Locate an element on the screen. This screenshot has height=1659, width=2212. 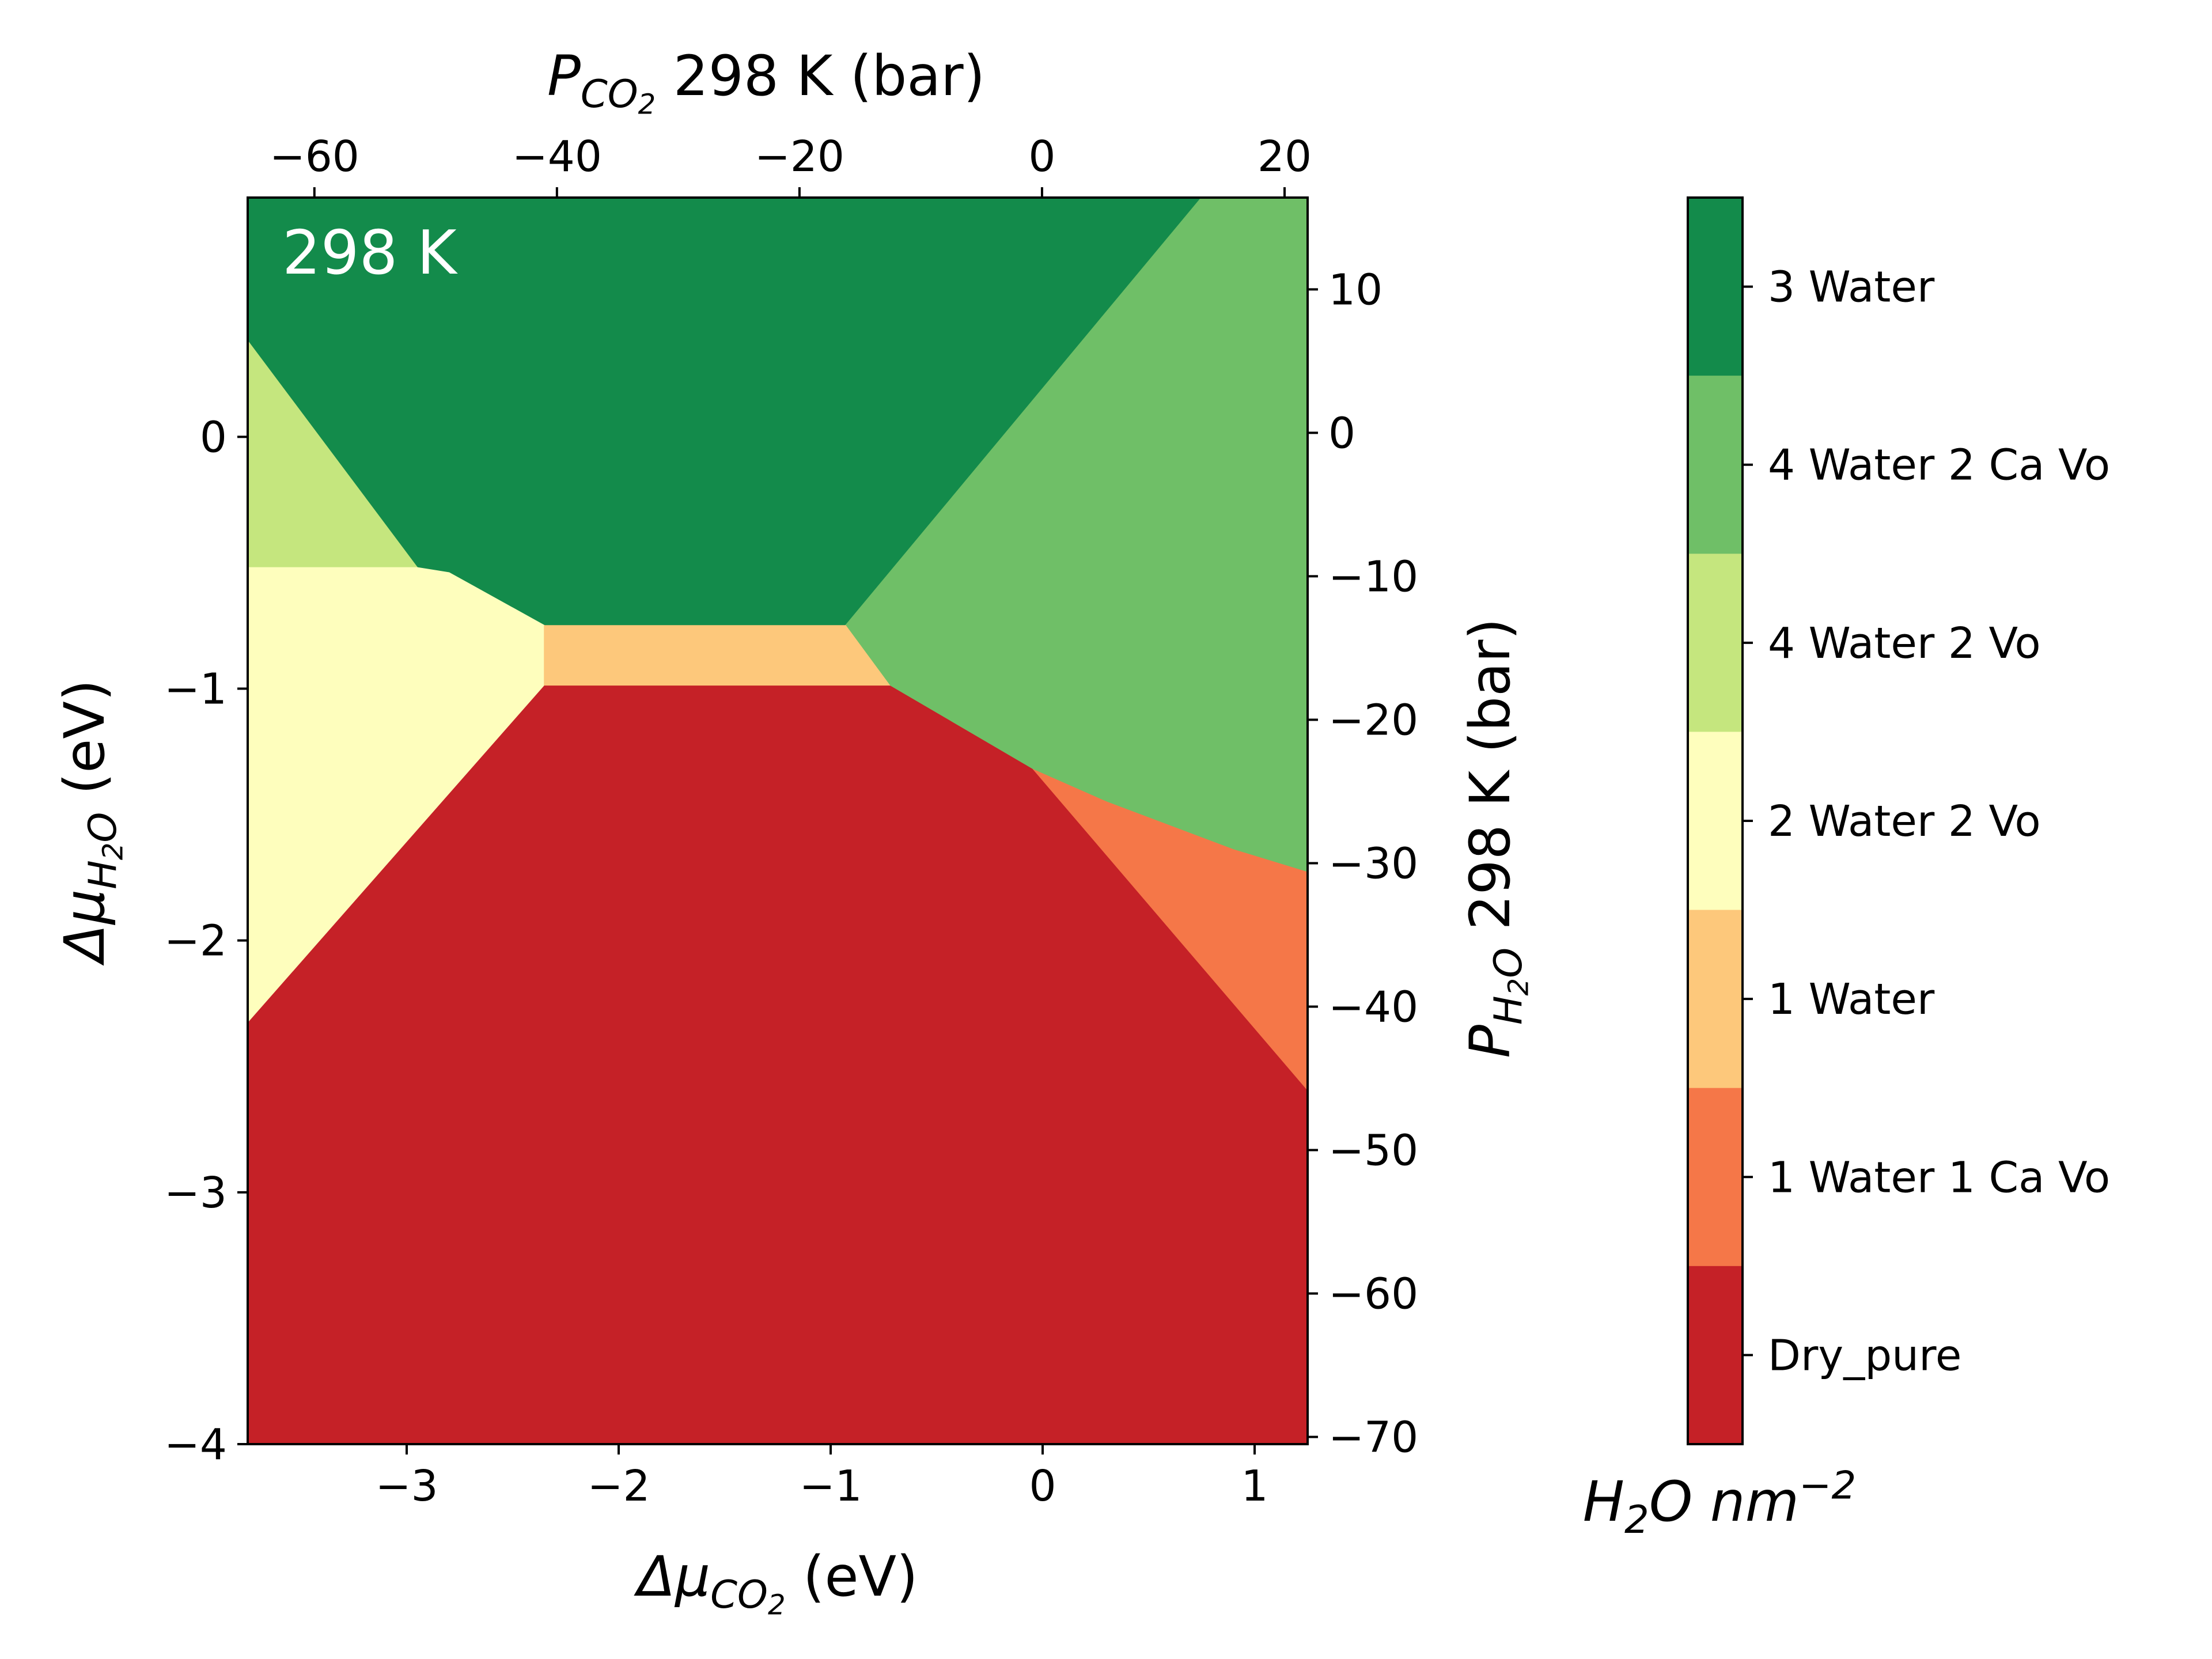
colorbar-label: 4 Water 2 Ca Vo is located at coordinates (1939, 465).